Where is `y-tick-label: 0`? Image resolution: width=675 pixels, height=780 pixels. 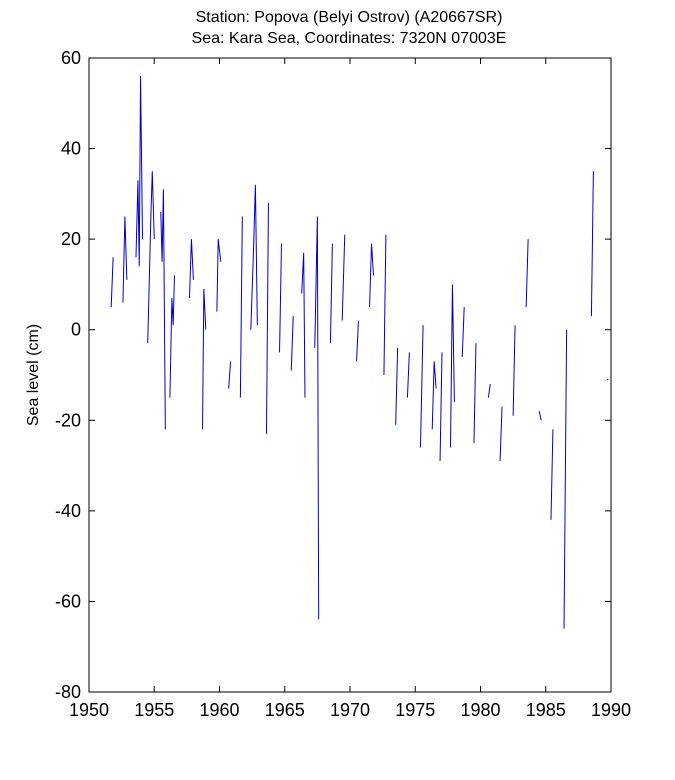
y-tick-label: 0 is located at coordinates (76, 330).